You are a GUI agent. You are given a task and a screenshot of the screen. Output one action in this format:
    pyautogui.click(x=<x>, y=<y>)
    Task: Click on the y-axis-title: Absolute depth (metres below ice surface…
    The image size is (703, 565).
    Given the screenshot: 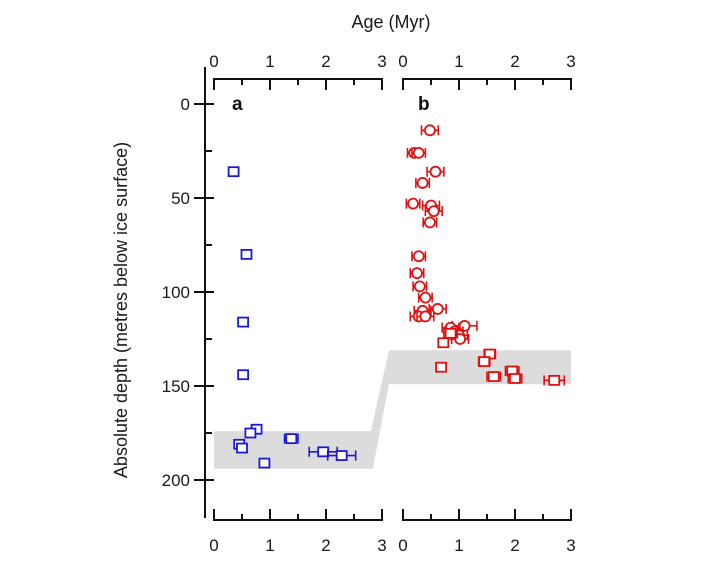 What is the action you would take?
    pyautogui.click(x=121, y=310)
    